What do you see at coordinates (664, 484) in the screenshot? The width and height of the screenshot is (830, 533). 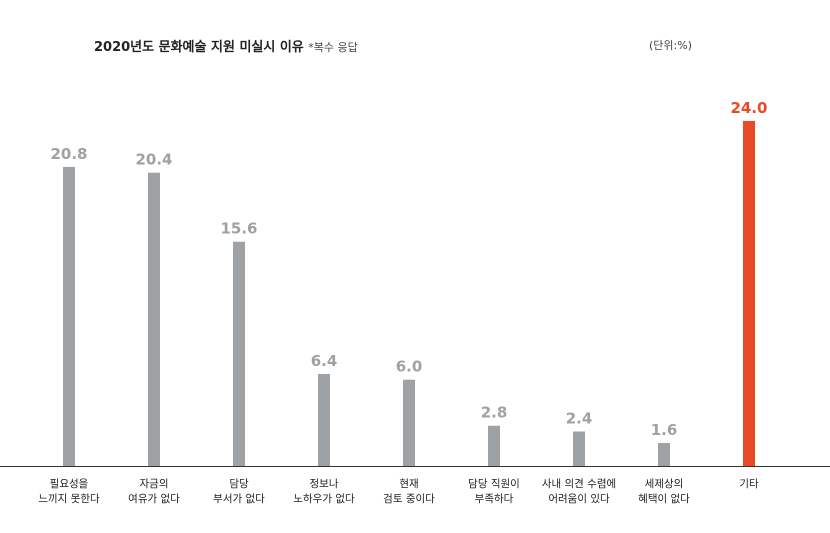 I see `category-label-8-line-1: 세제상의` at bounding box center [664, 484].